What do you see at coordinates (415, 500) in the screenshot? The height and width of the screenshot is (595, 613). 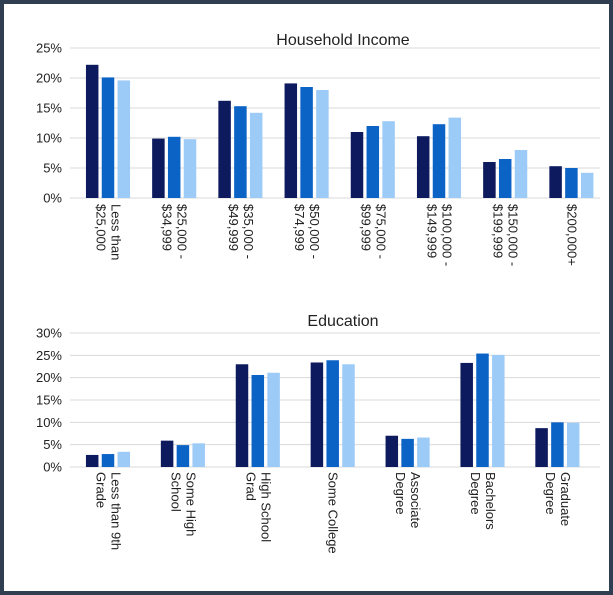 I see `category-label: Associate` at bounding box center [415, 500].